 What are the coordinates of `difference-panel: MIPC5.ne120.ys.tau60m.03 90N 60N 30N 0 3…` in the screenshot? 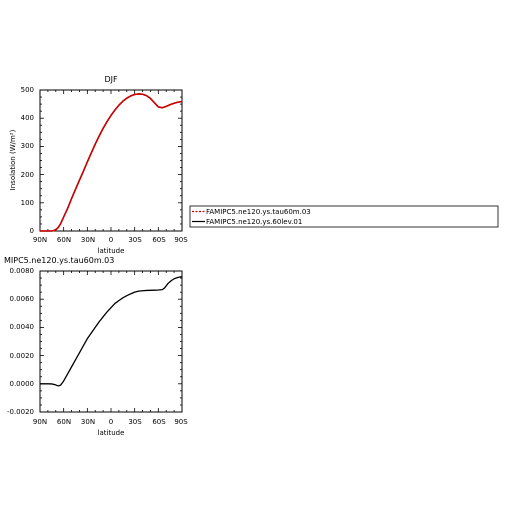 It's located at (96, 346).